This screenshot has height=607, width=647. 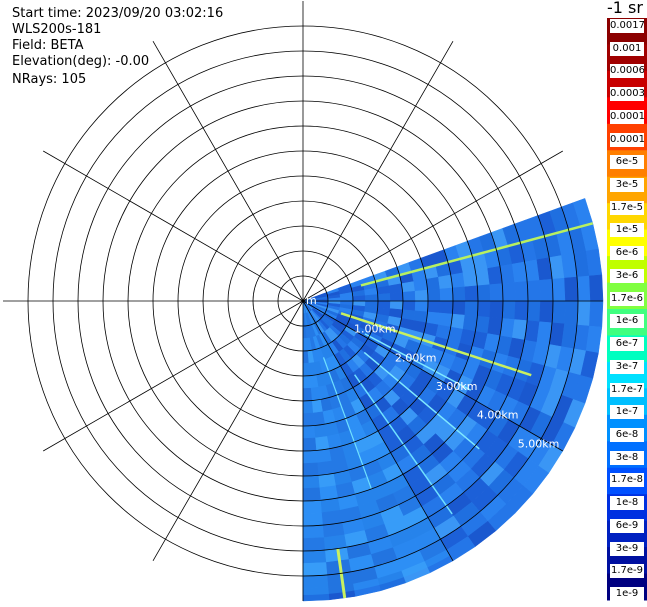 I want to click on field-text: Field: BETA, so click(x=48, y=45).